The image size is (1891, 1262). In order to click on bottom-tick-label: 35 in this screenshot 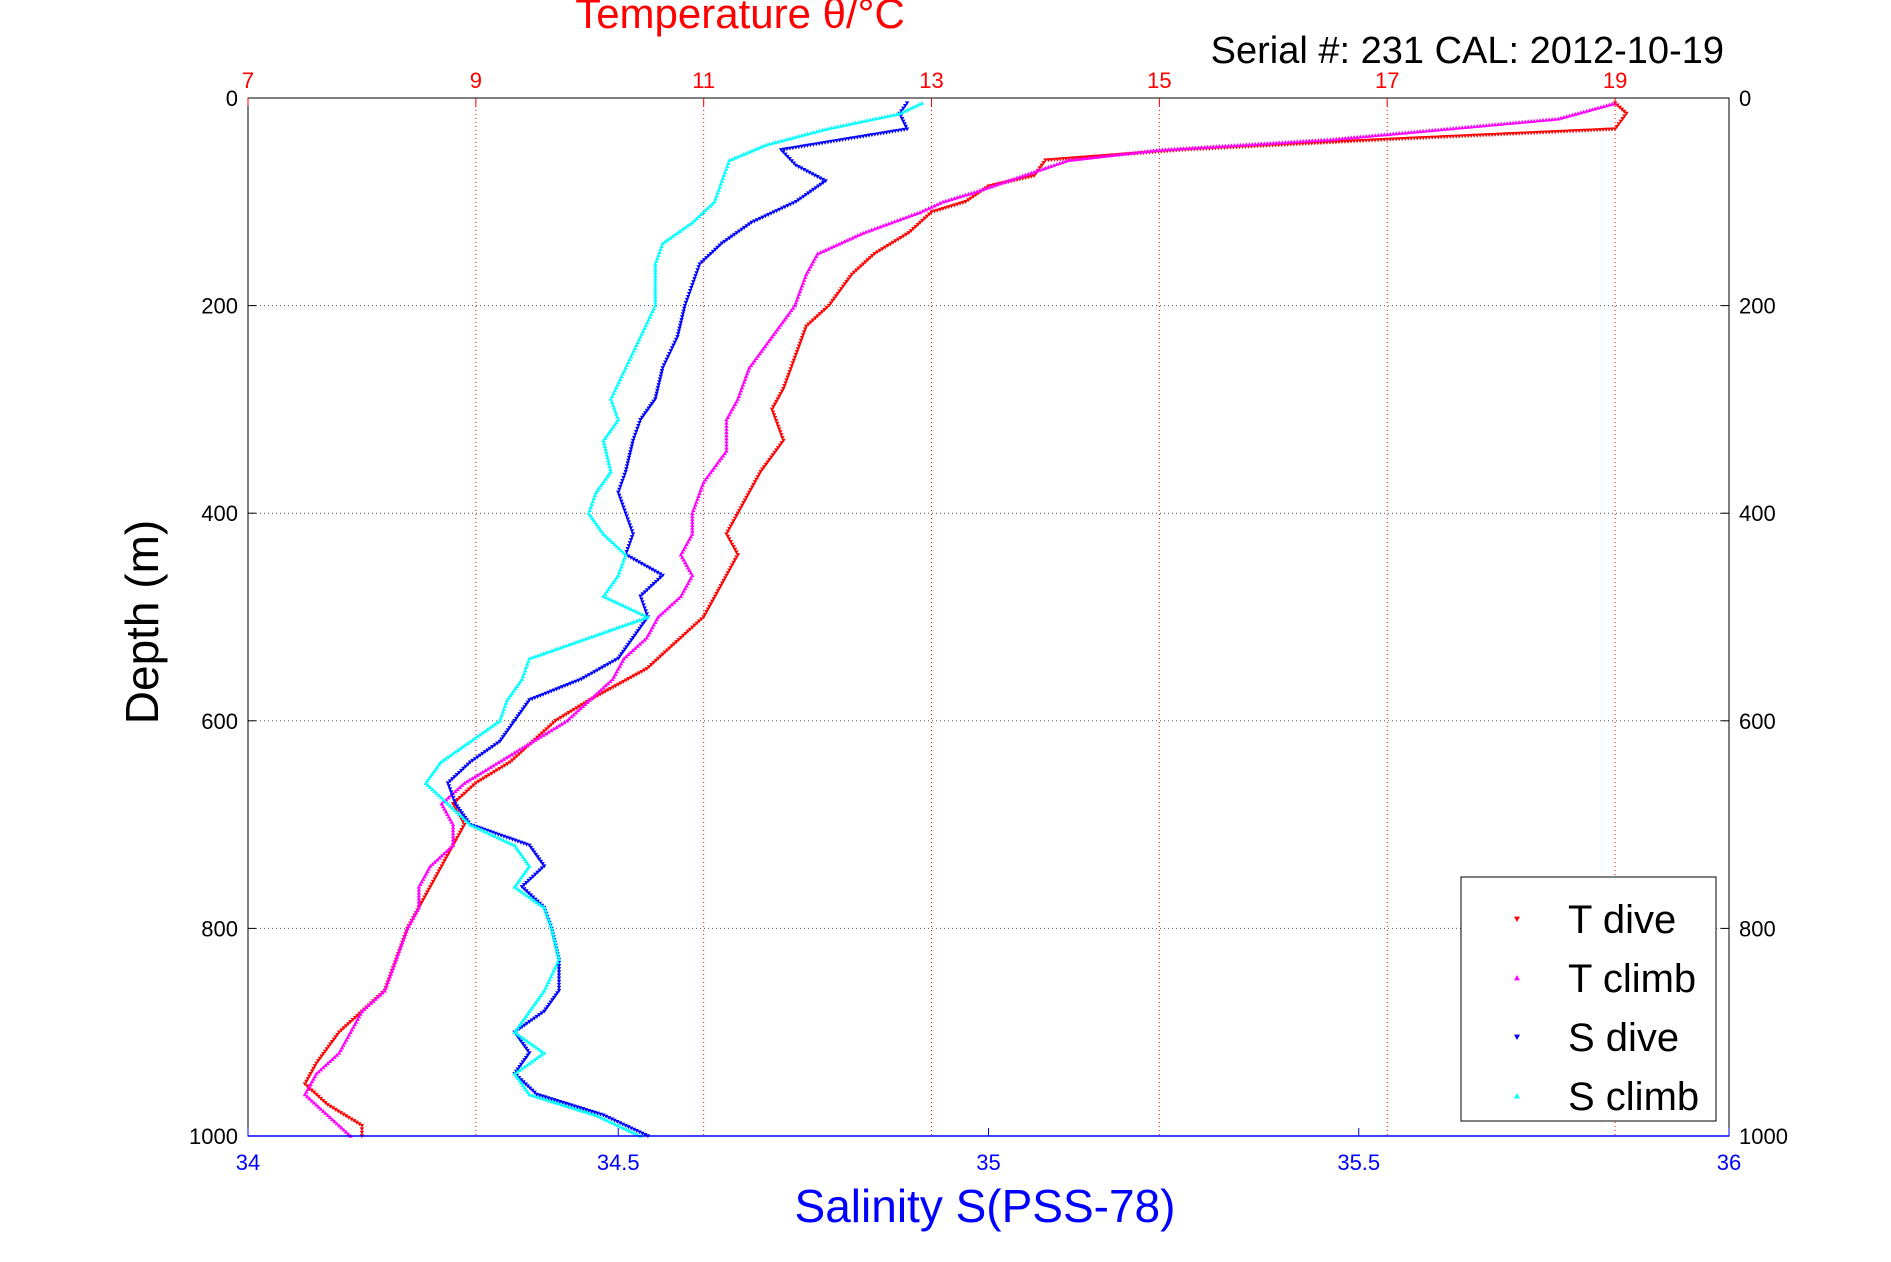, I will do `click(988, 1162)`.